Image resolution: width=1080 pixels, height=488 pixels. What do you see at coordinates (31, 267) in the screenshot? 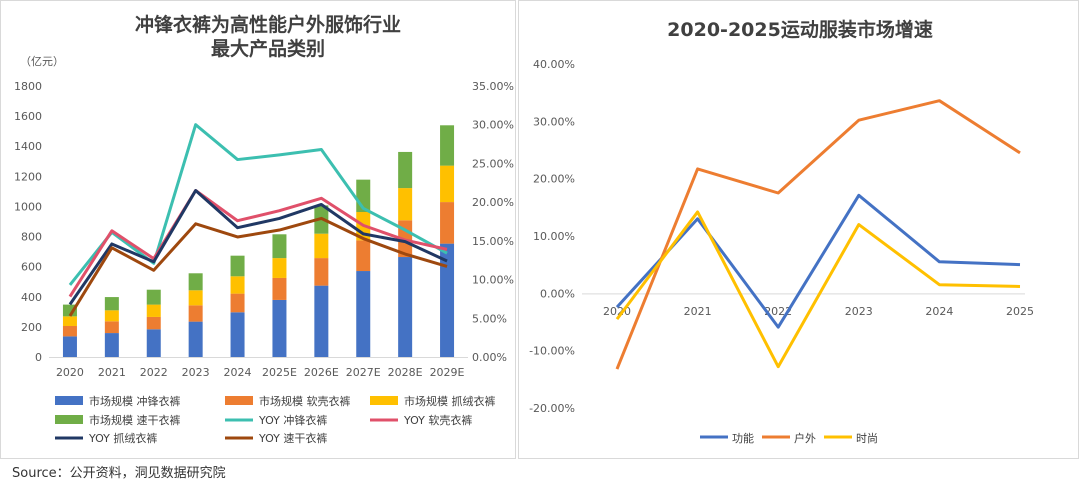
I see `left-y-tick-label: 600` at bounding box center [31, 267].